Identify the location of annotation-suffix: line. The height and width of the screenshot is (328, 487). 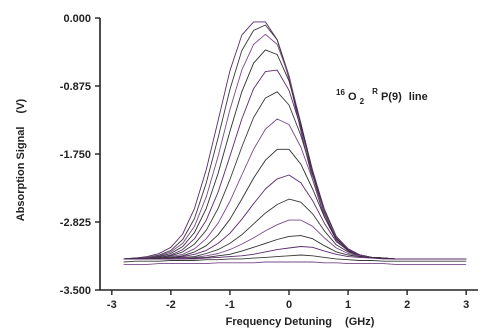
(418, 97).